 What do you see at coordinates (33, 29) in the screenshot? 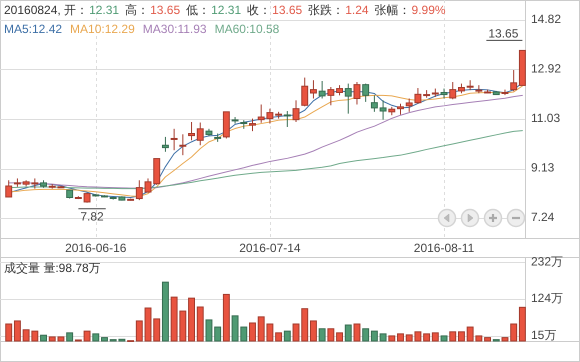
I see `text: MA5:12.42` at bounding box center [33, 29].